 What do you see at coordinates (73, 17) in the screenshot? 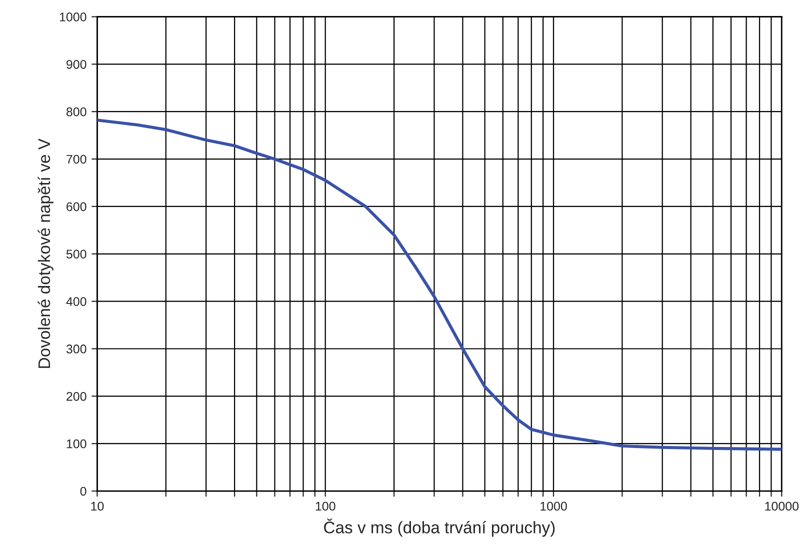
I see `y-tick-label: 1000` at bounding box center [73, 17].